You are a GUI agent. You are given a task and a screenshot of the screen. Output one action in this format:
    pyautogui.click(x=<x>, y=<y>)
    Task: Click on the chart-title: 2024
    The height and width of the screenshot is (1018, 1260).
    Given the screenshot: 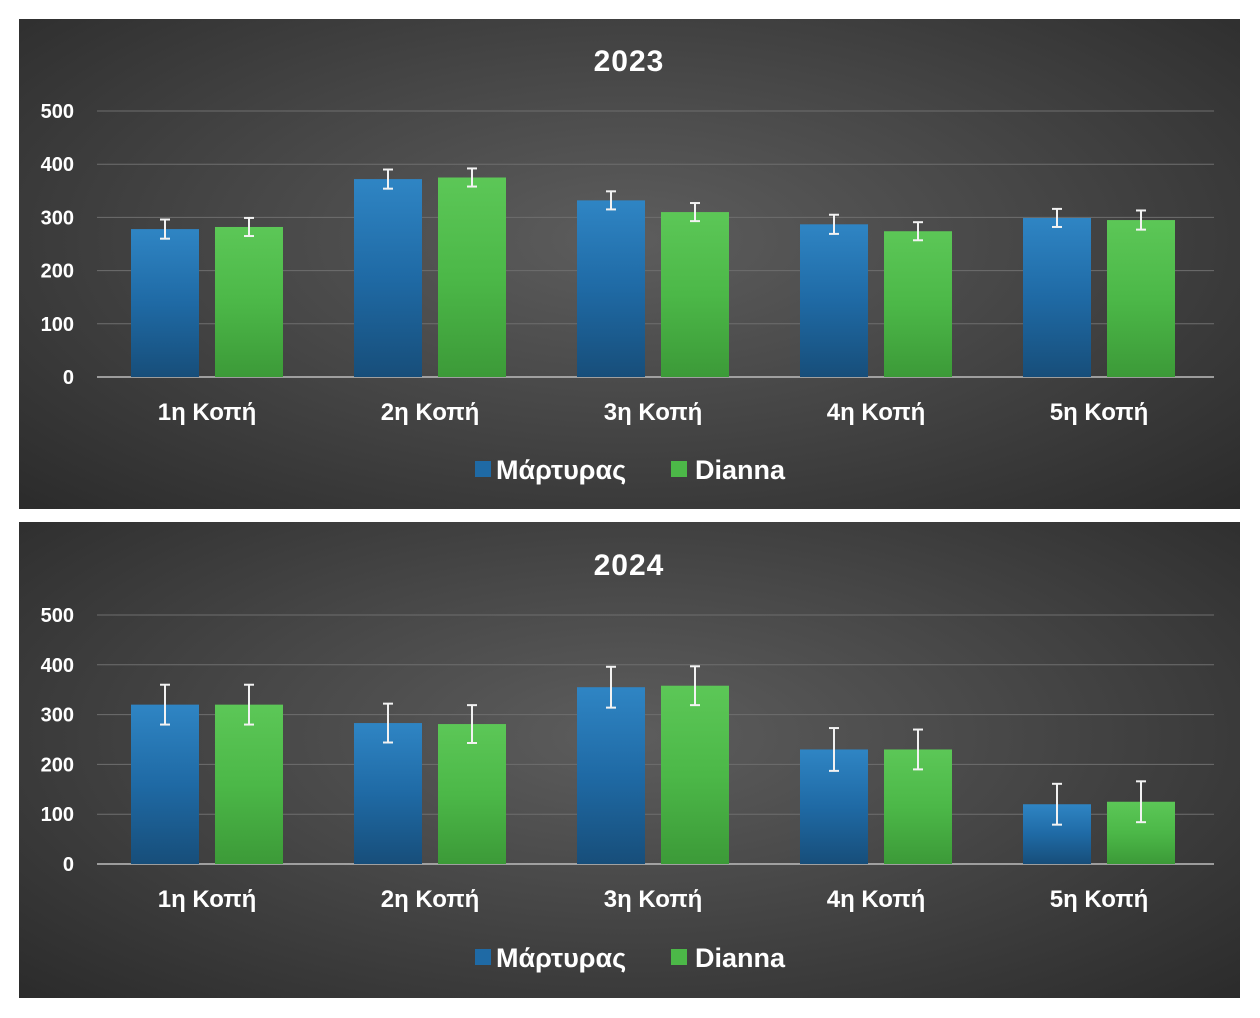 What is the action you would take?
    pyautogui.click(x=629, y=565)
    